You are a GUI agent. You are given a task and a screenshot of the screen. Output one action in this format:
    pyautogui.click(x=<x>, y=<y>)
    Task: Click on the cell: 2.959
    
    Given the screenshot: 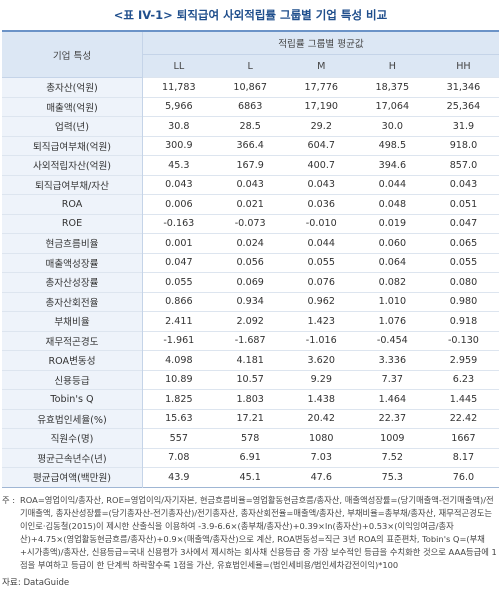 What is the action you would take?
    pyautogui.click(x=463, y=360)
    